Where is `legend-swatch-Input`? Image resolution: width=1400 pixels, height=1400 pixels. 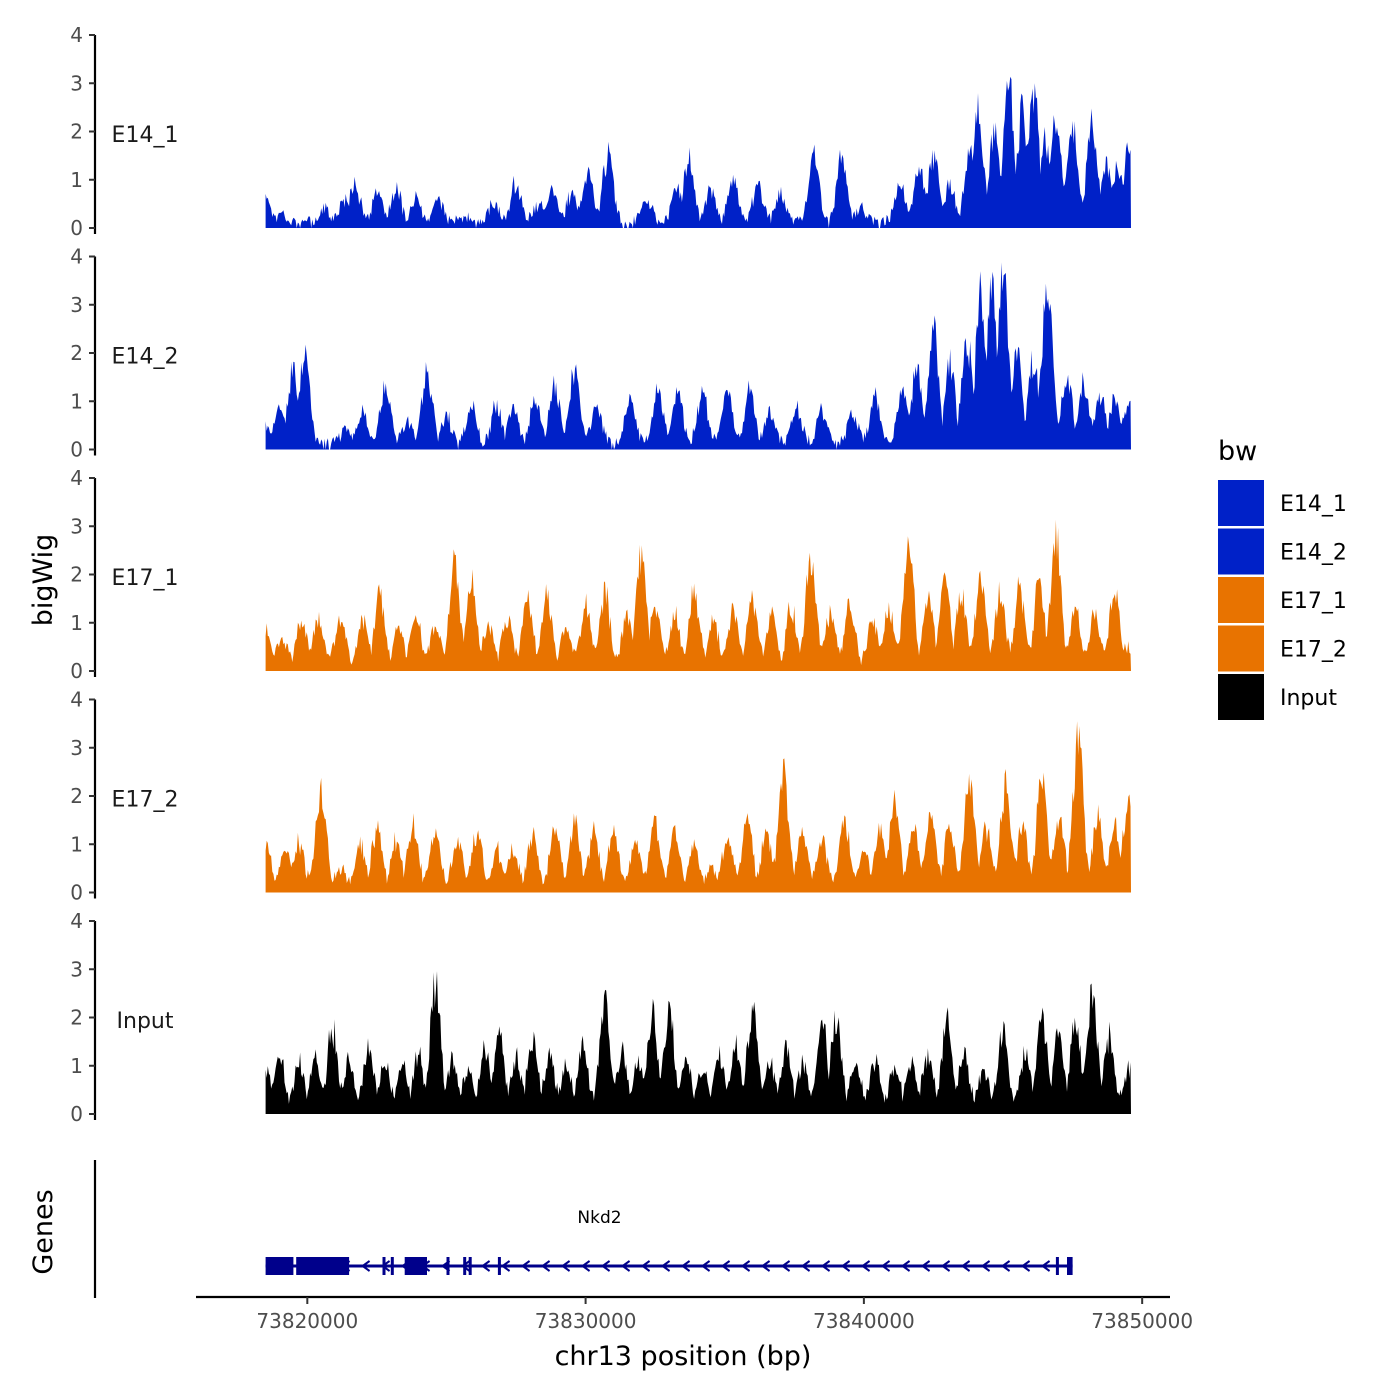
legend-swatch-Input is located at coordinates (1241, 697).